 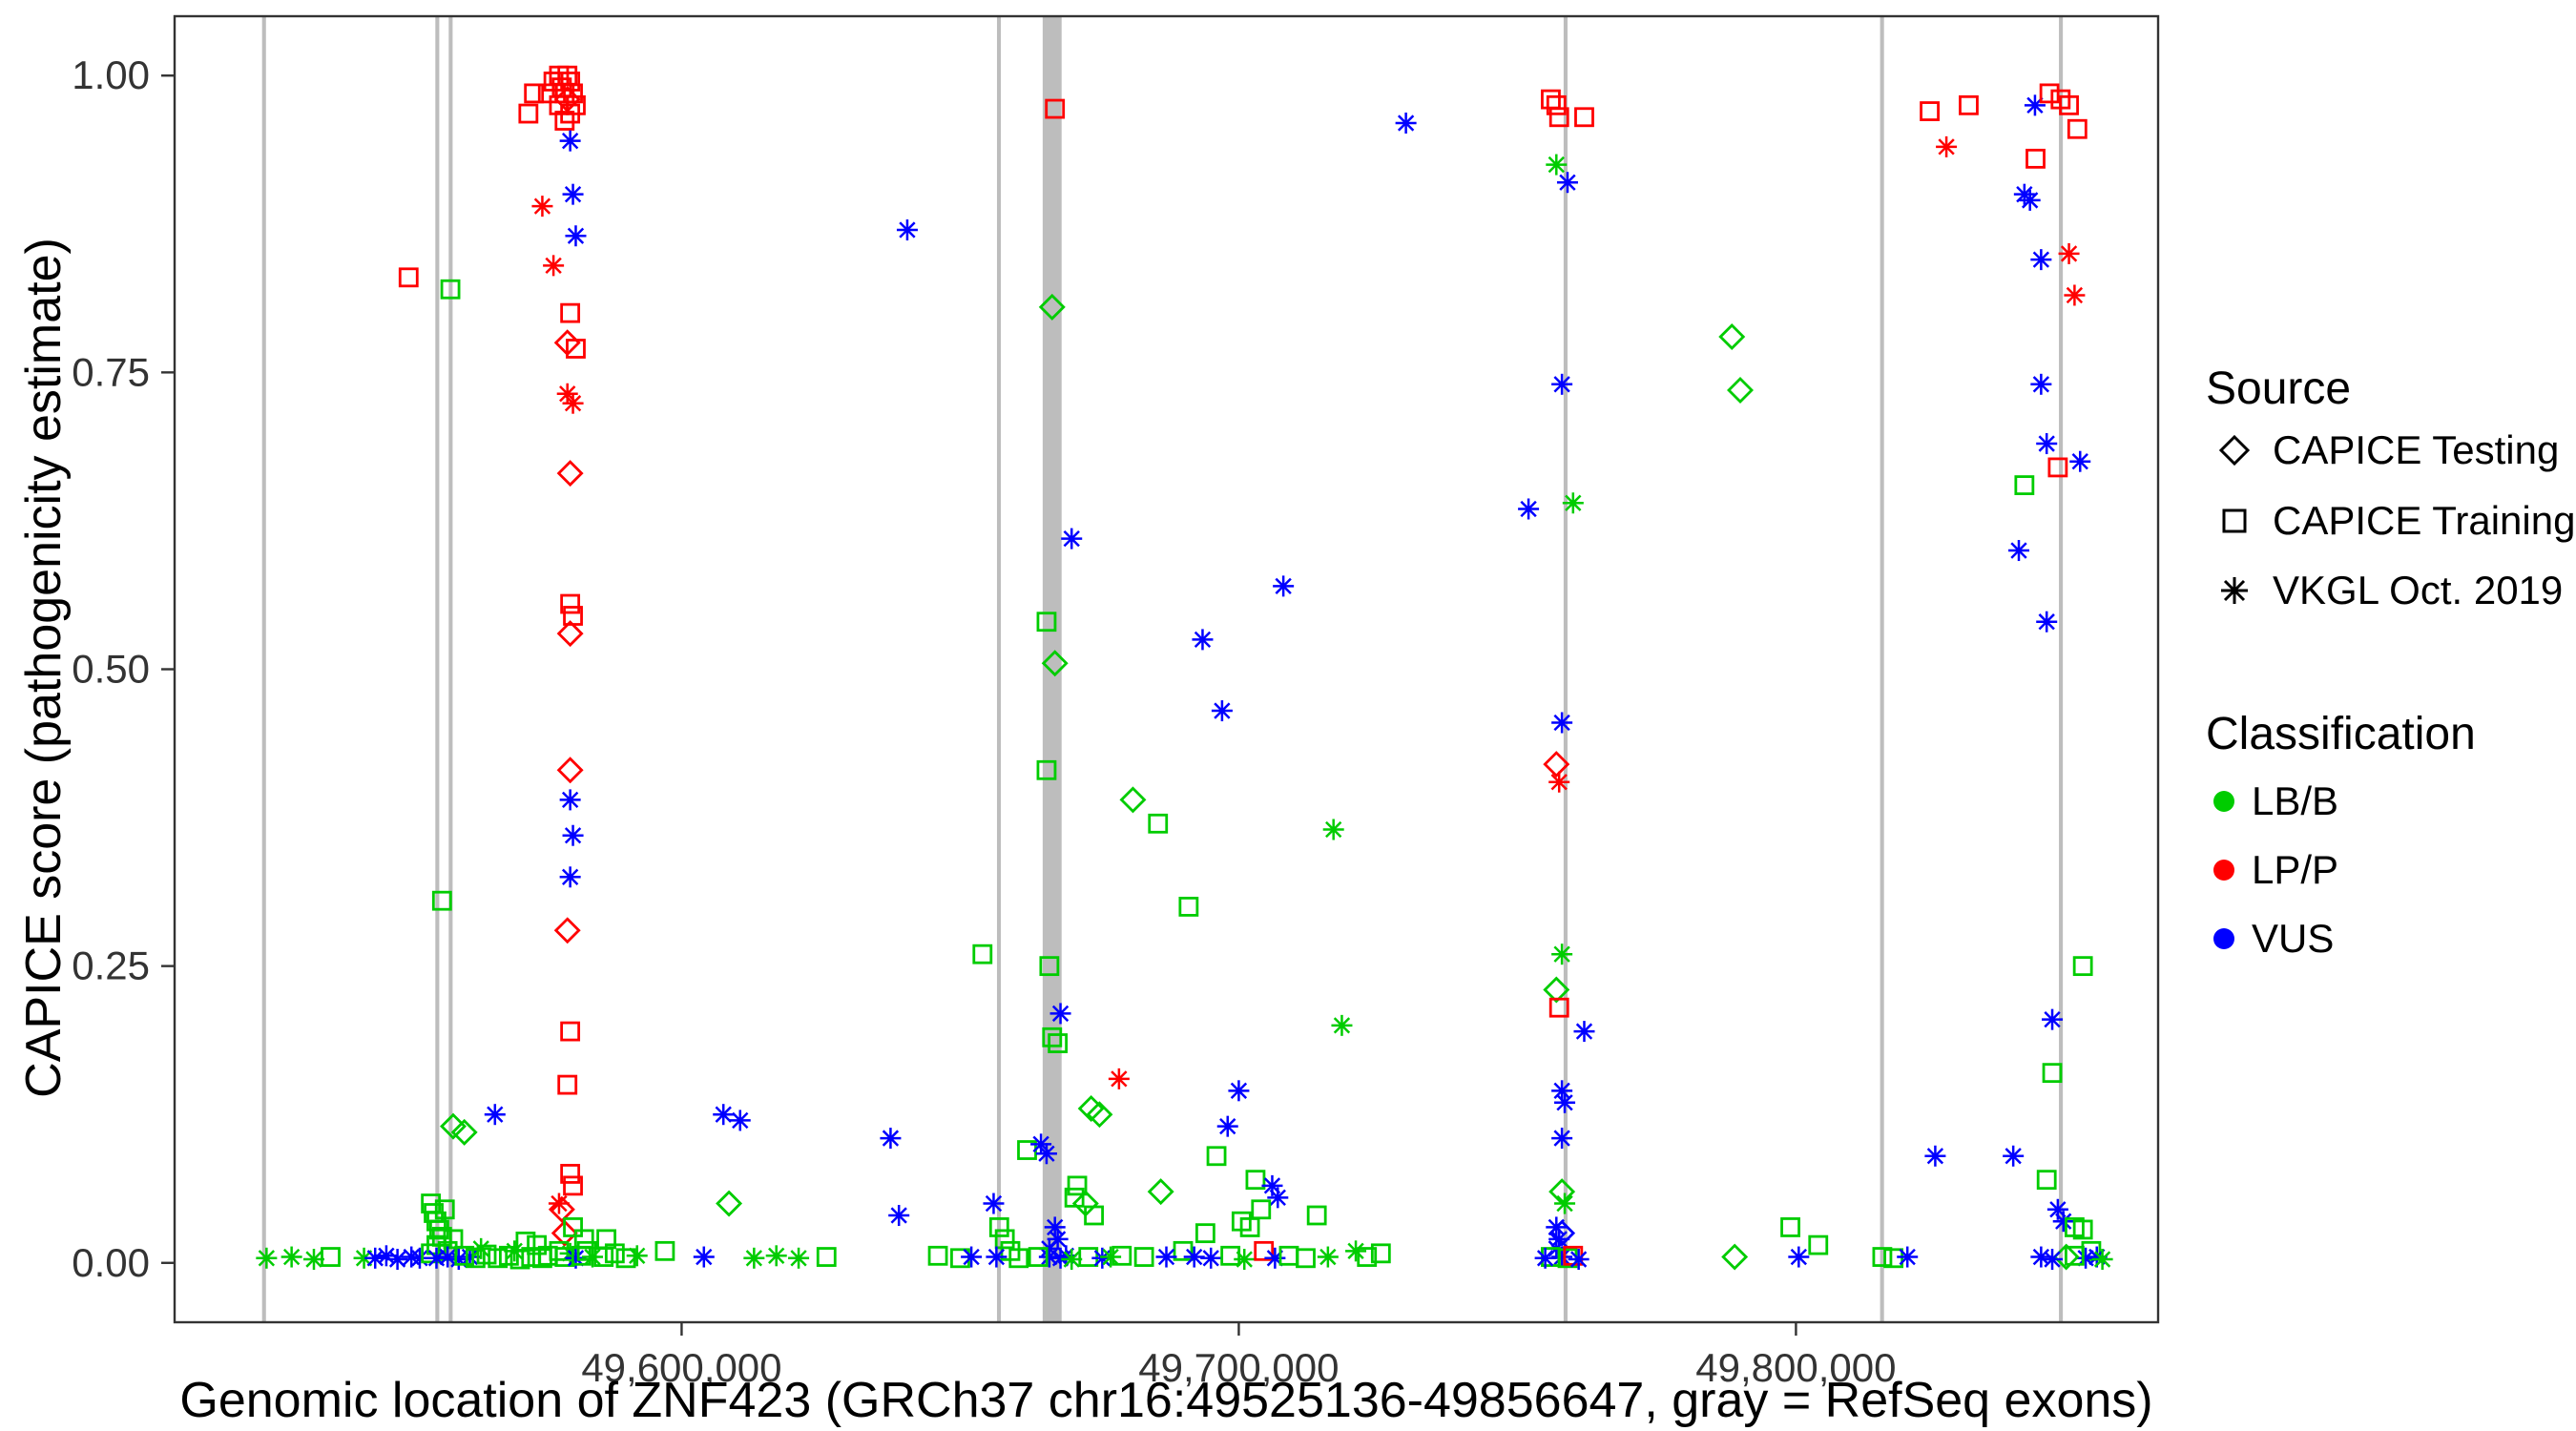 I want to click on diamond-icon, so click(x=2234, y=450).